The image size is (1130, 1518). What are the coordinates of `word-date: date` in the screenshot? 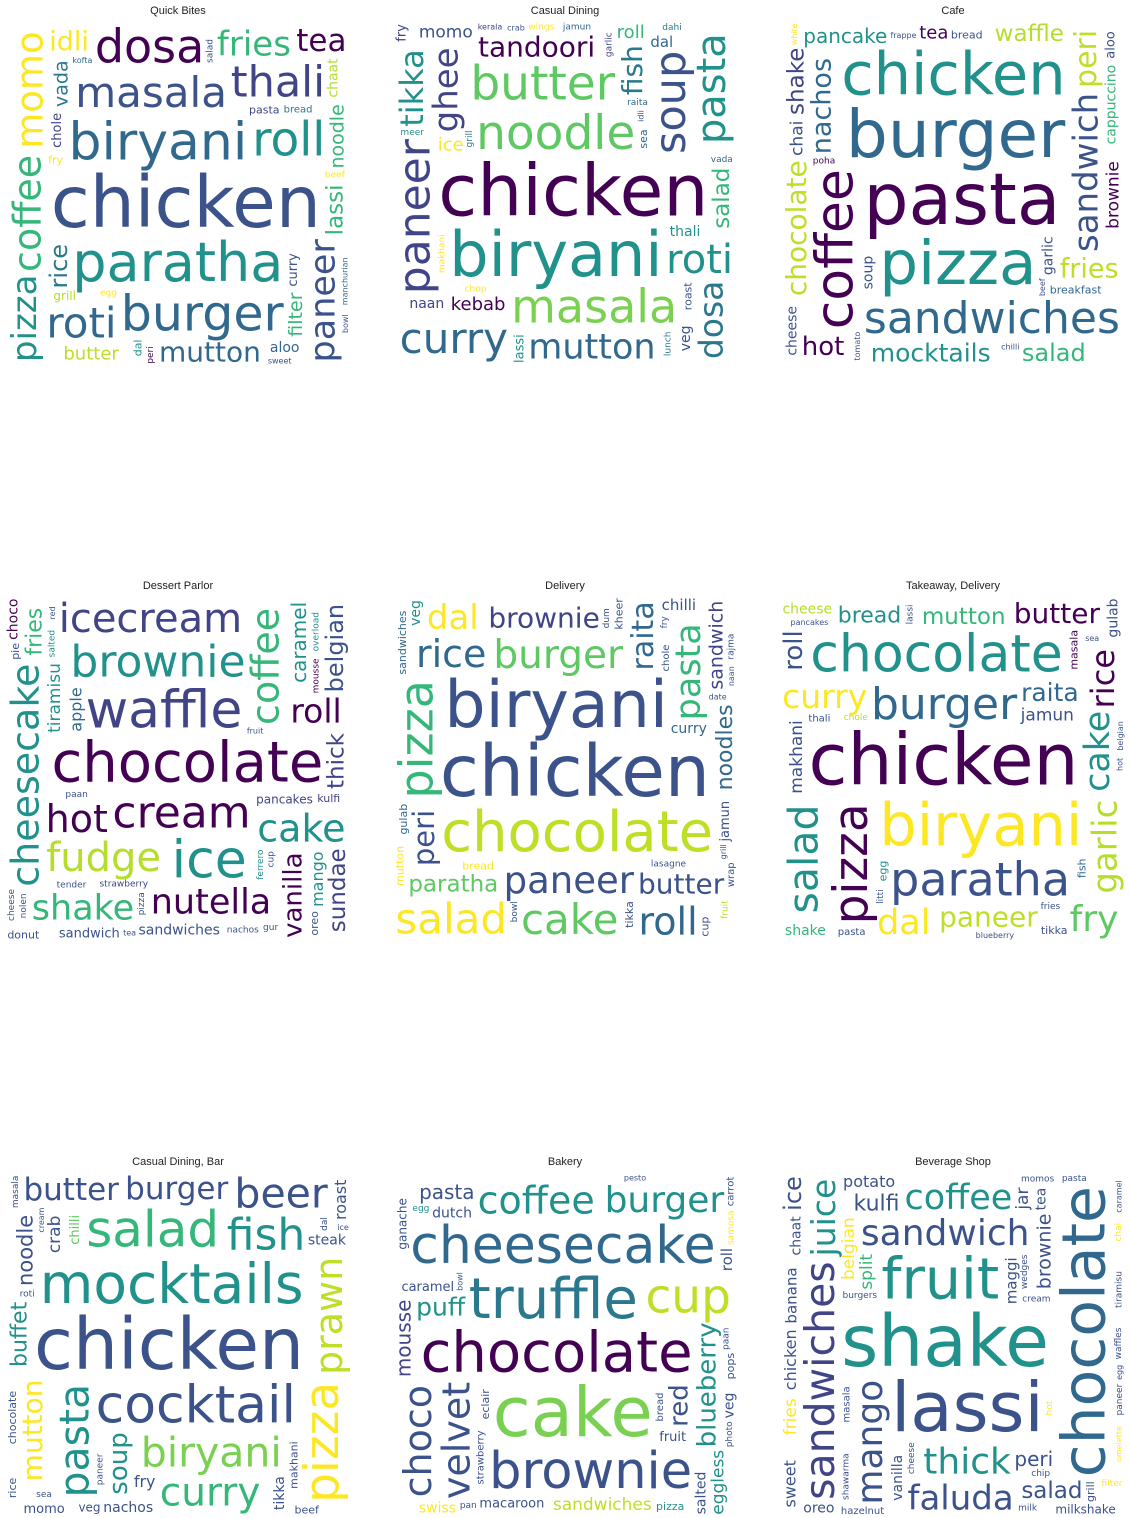 It's located at (718, 697).